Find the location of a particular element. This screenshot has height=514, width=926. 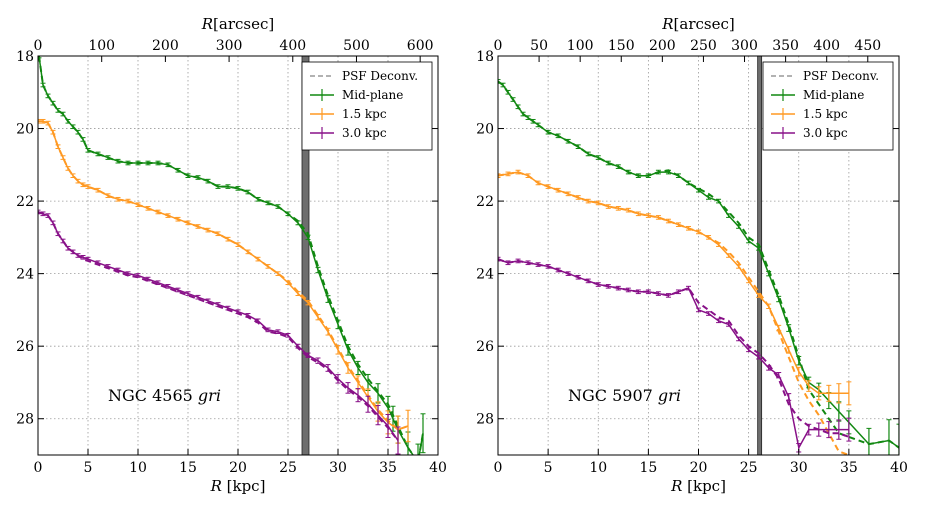

top-tick-label: 150 is located at coordinates (621, 46).